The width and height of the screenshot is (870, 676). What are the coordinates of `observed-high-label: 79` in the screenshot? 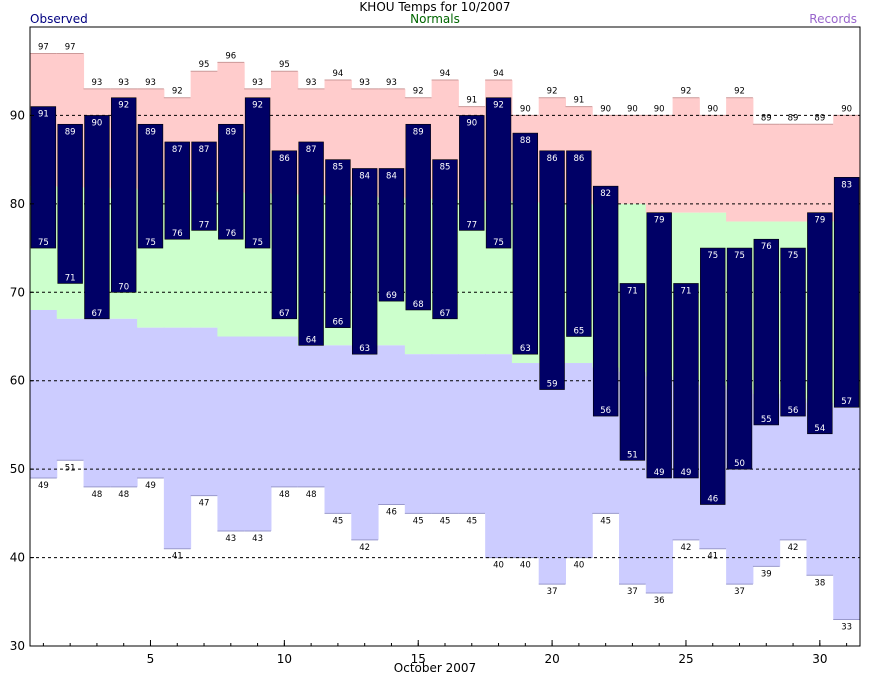 It's located at (819, 221).